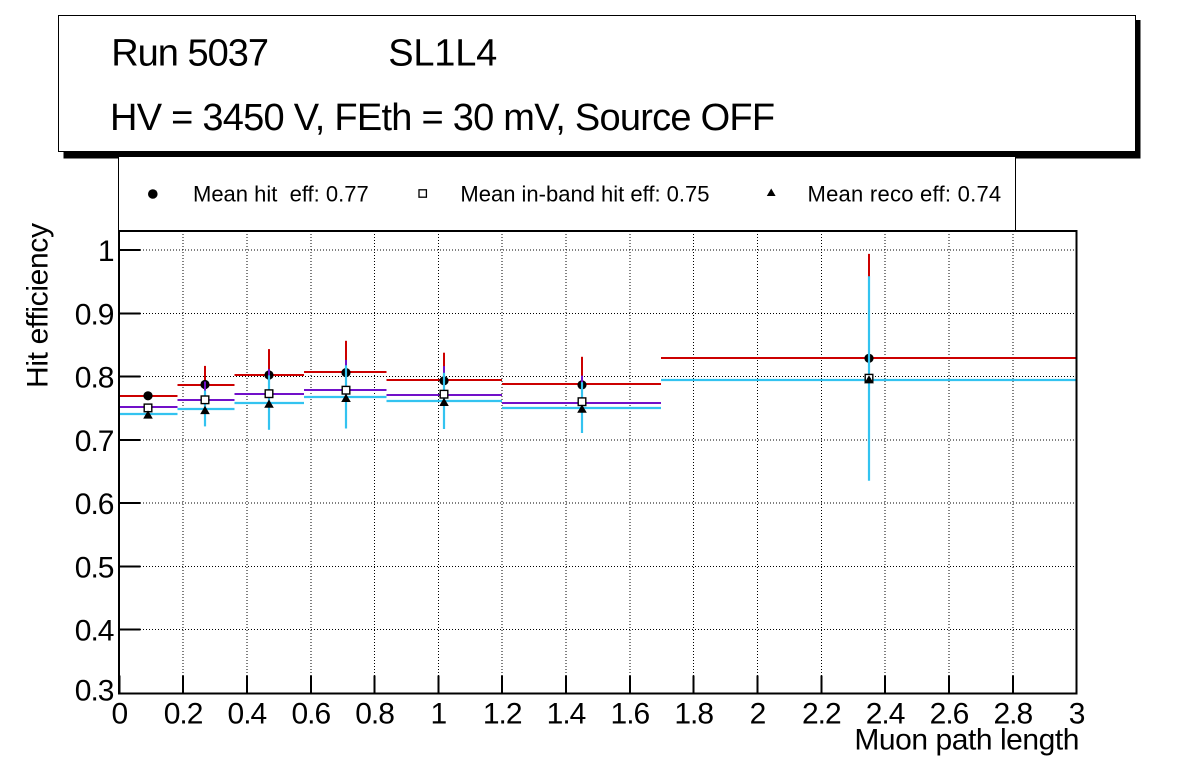 The height and width of the screenshot is (772, 1196). I want to click on svg-text: 2, so click(758, 713).